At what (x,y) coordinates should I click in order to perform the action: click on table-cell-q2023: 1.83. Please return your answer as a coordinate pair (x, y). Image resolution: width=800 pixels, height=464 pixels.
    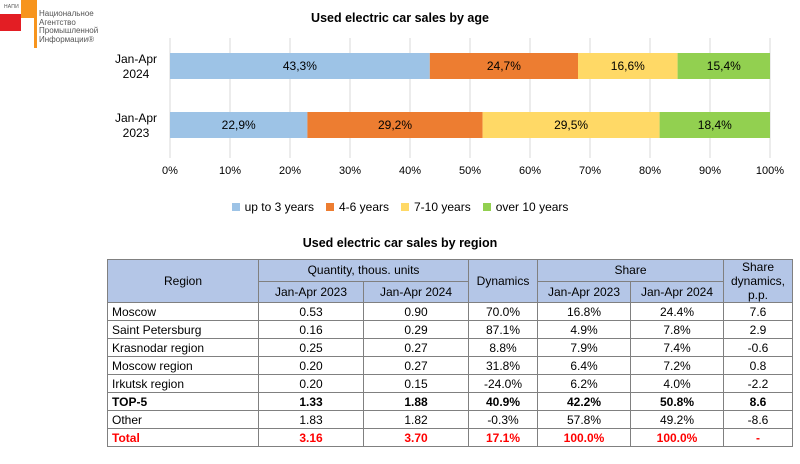
    Looking at the image, I should click on (311, 419).